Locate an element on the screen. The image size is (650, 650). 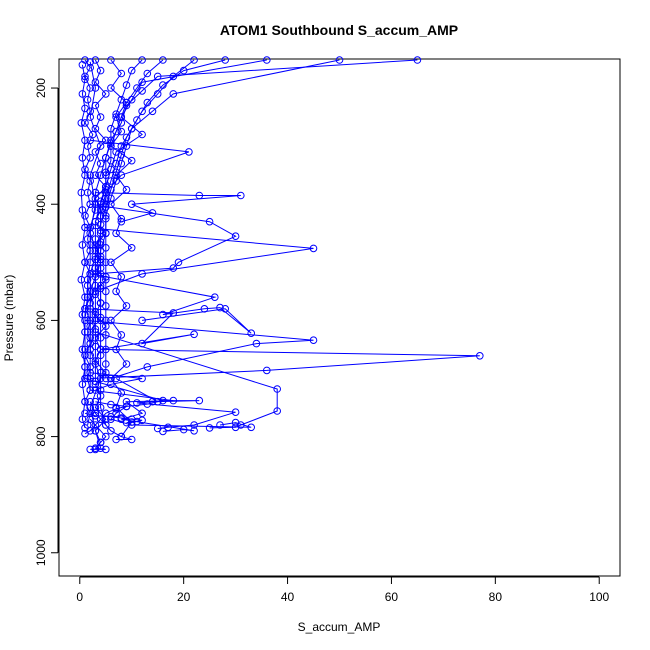
chart-title: ATOM1 Southbound S_accum_AMP is located at coordinates (339, 30).